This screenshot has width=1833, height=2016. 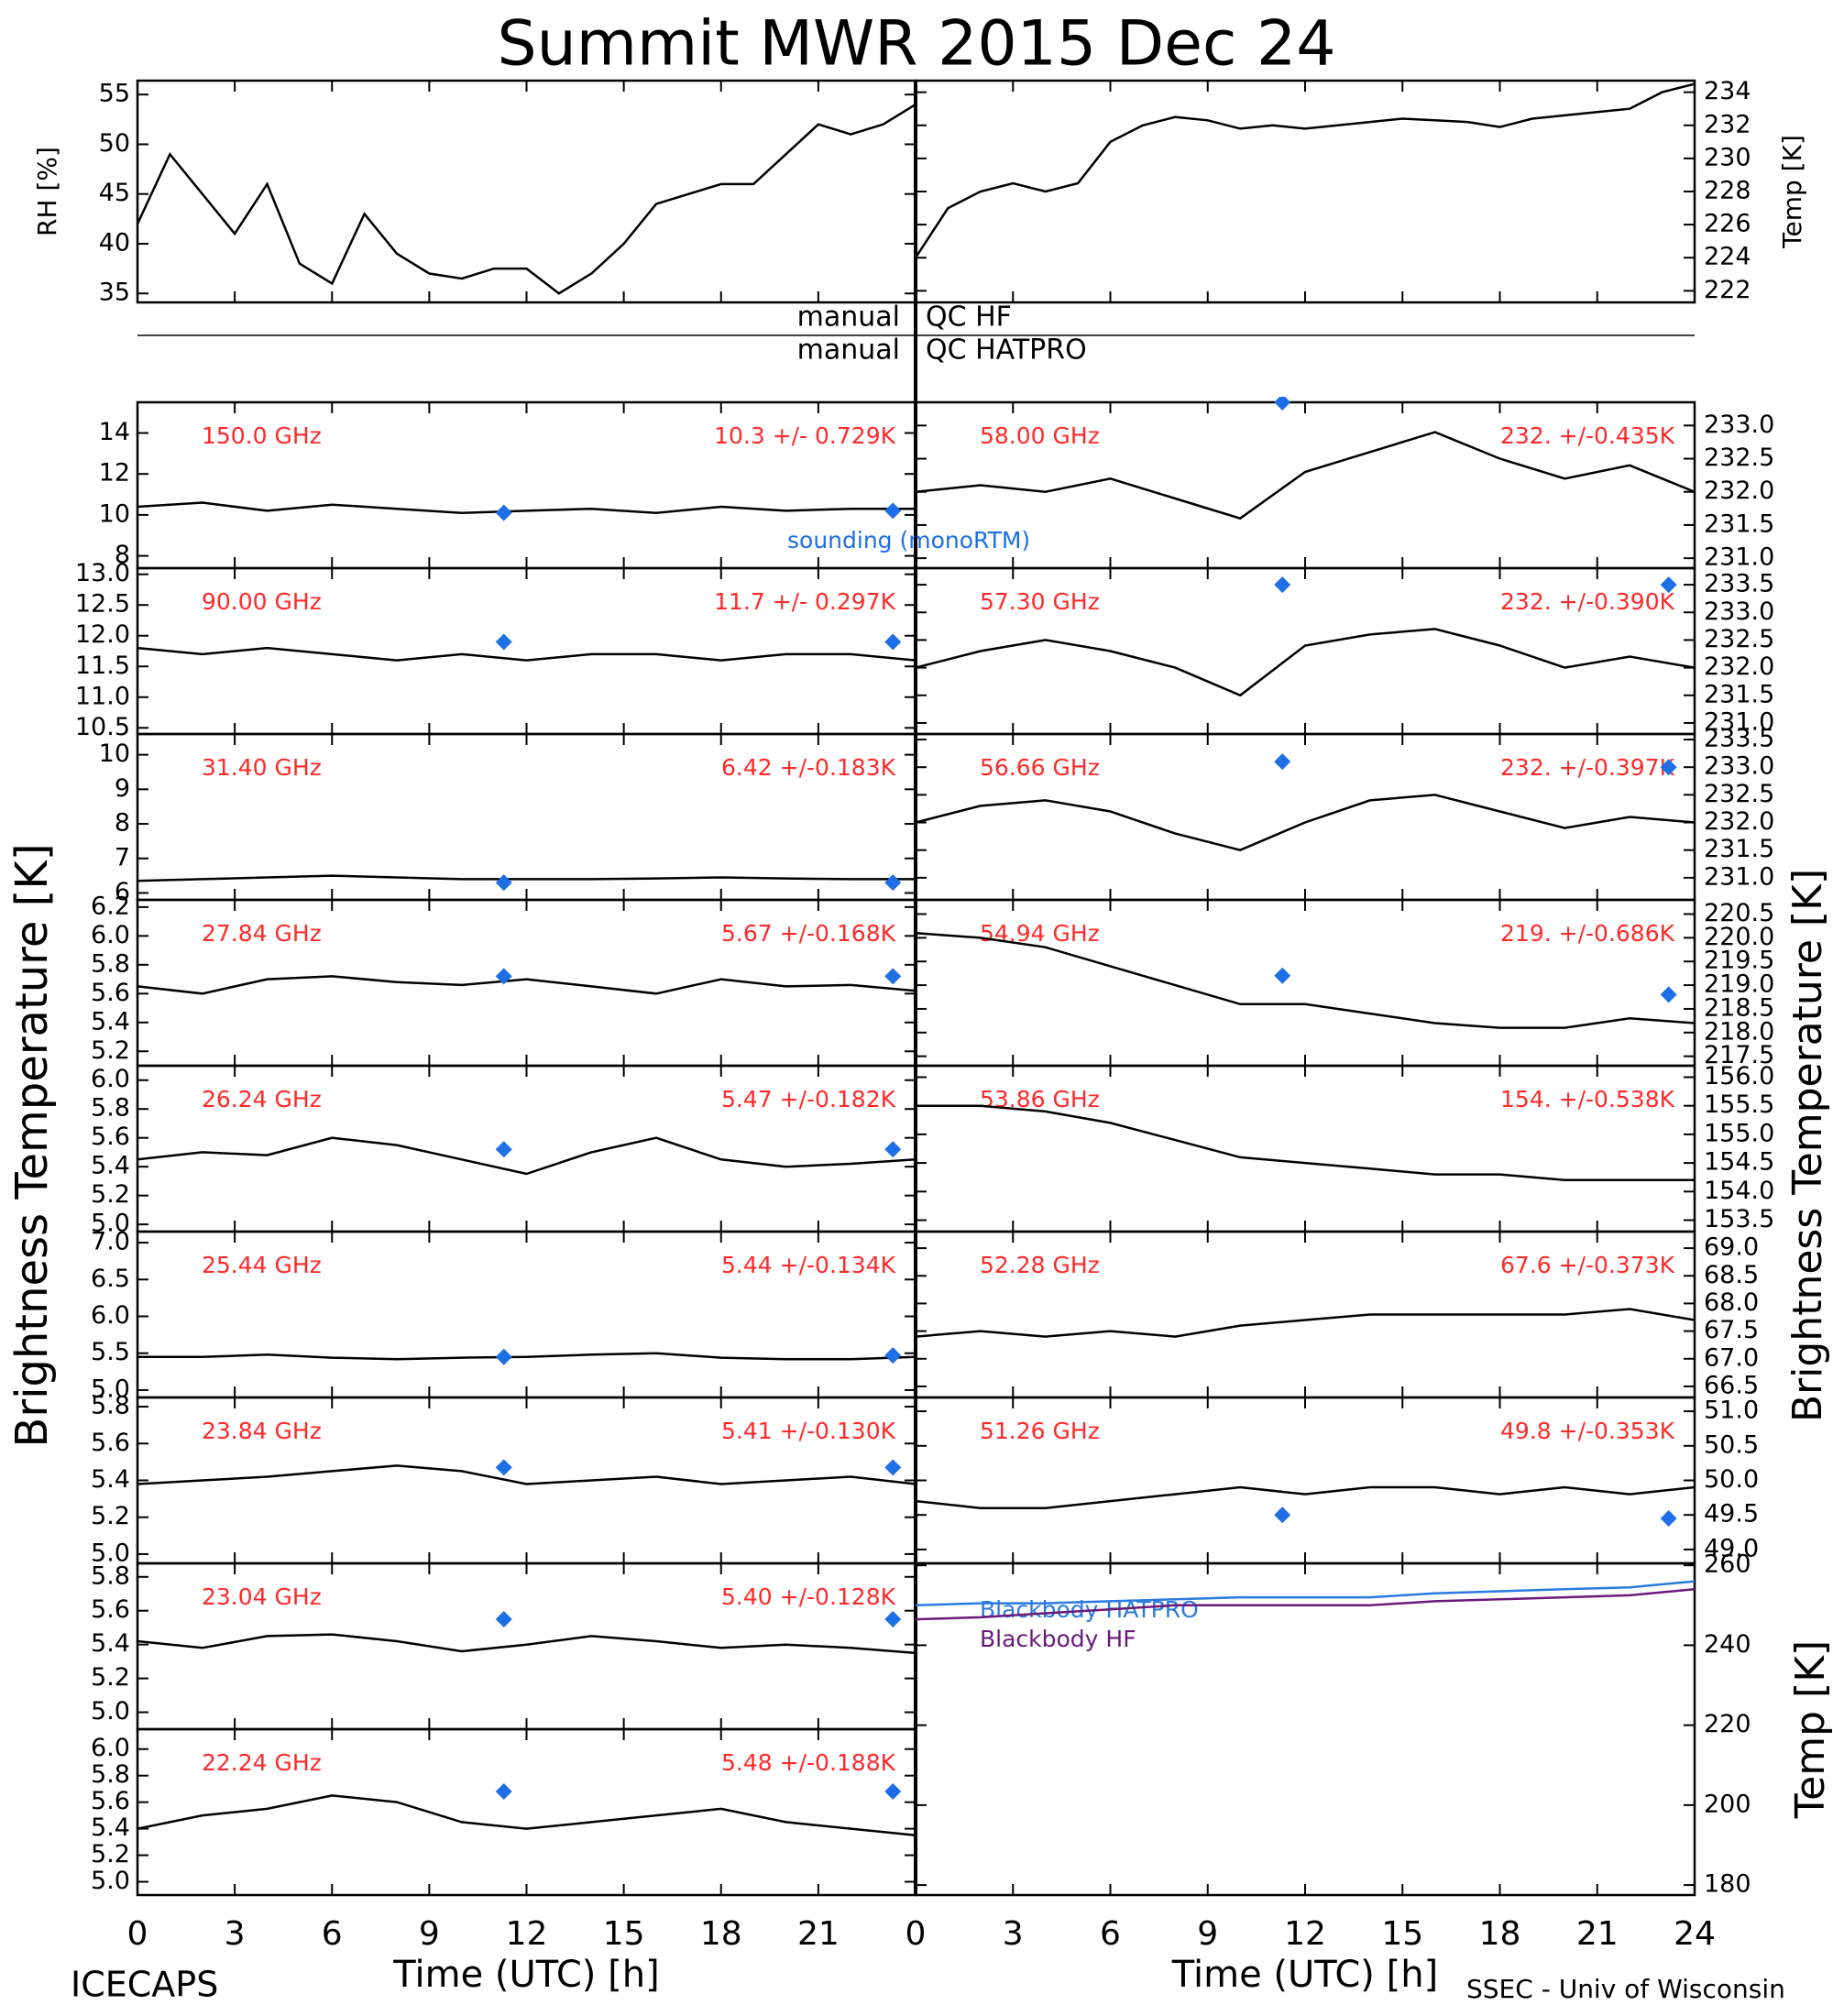 What do you see at coordinates (1739, 961) in the screenshot?
I see `y-tick-label: 219.5` at bounding box center [1739, 961].